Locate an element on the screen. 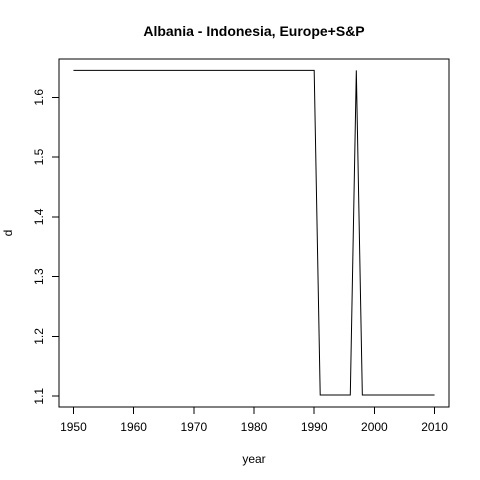 The width and height of the screenshot is (480, 480). x-axis-ticks: 1950 1960 1970 1980 1990 2000 2010 is located at coordinates (254, 420).